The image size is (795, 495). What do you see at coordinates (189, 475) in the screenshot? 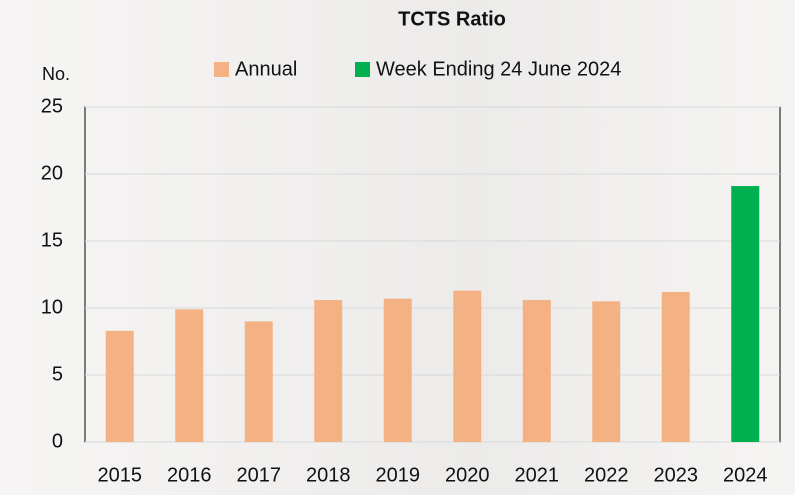
I see `x-tick-label: 2016` at bounding box center [189, 475].